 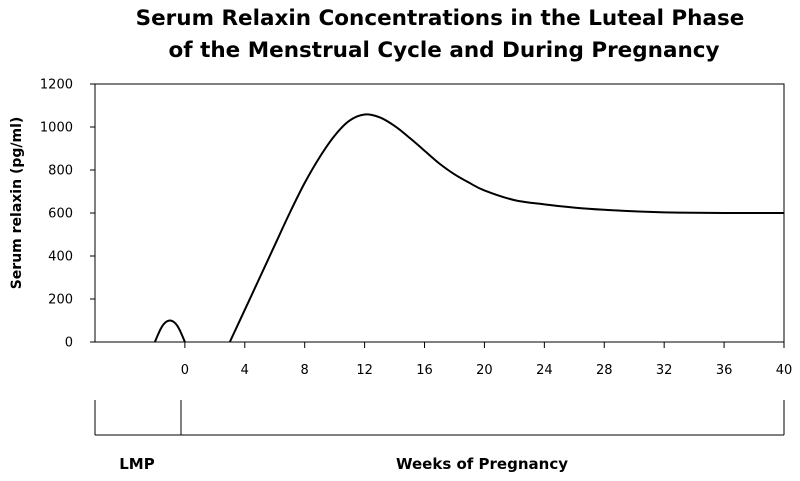 What do you see at coordinates (424, 370) in the screenshot?
I see `x-tick-label: 16` at bounding box center [424, 370].